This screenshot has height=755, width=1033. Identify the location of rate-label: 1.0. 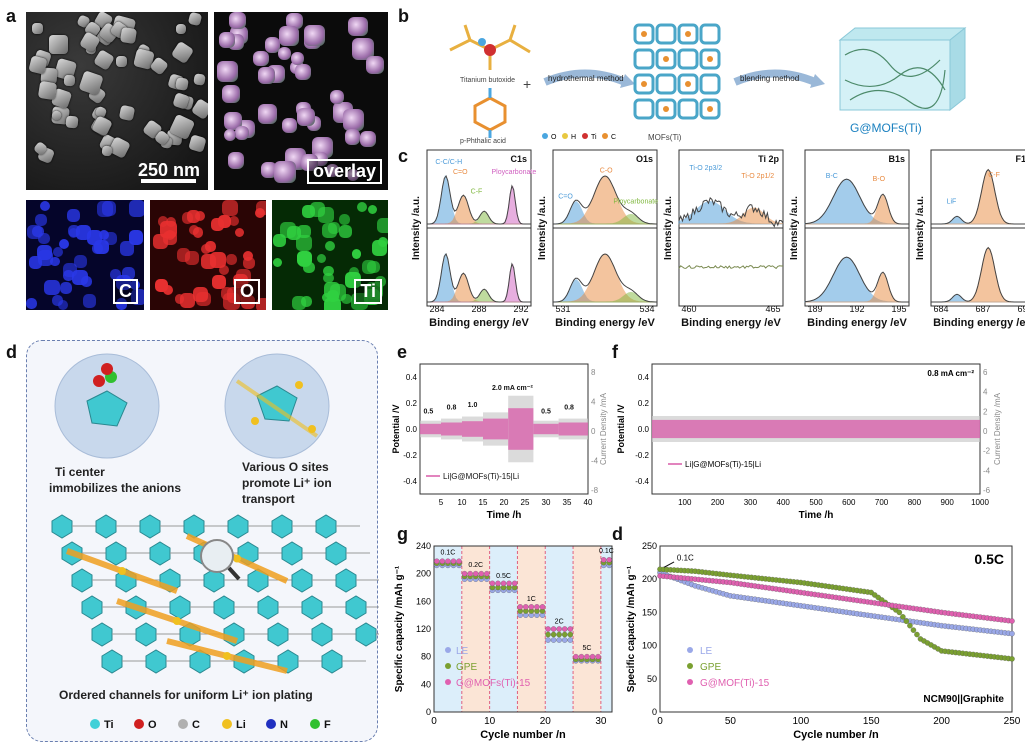
(473, 405).